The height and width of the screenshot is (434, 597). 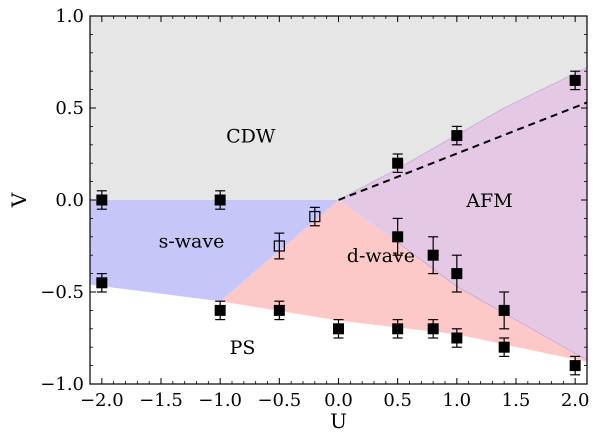 What do you see at coordinates (62, 292) in the screenshot?
I see `y-tick-label: −0.5` at bounding box center [62, 292].